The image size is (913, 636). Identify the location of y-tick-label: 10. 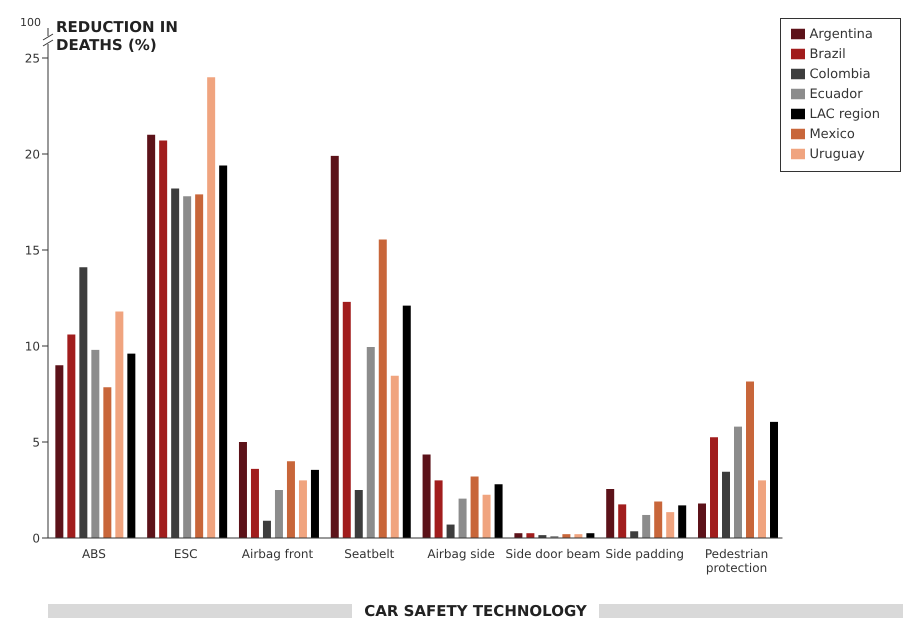
(32, 346).